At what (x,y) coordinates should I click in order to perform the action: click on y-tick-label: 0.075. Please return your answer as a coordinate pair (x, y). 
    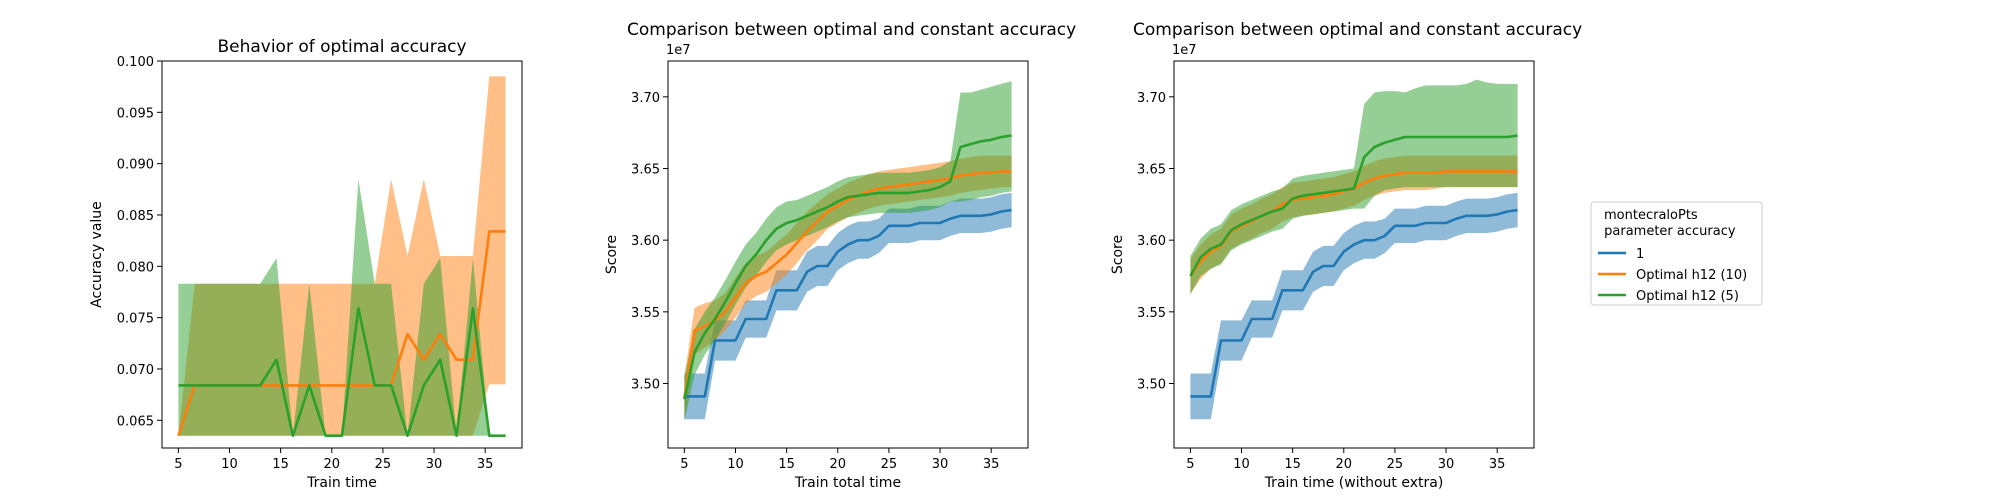
    Looking at the image, I should click on (135, 319).